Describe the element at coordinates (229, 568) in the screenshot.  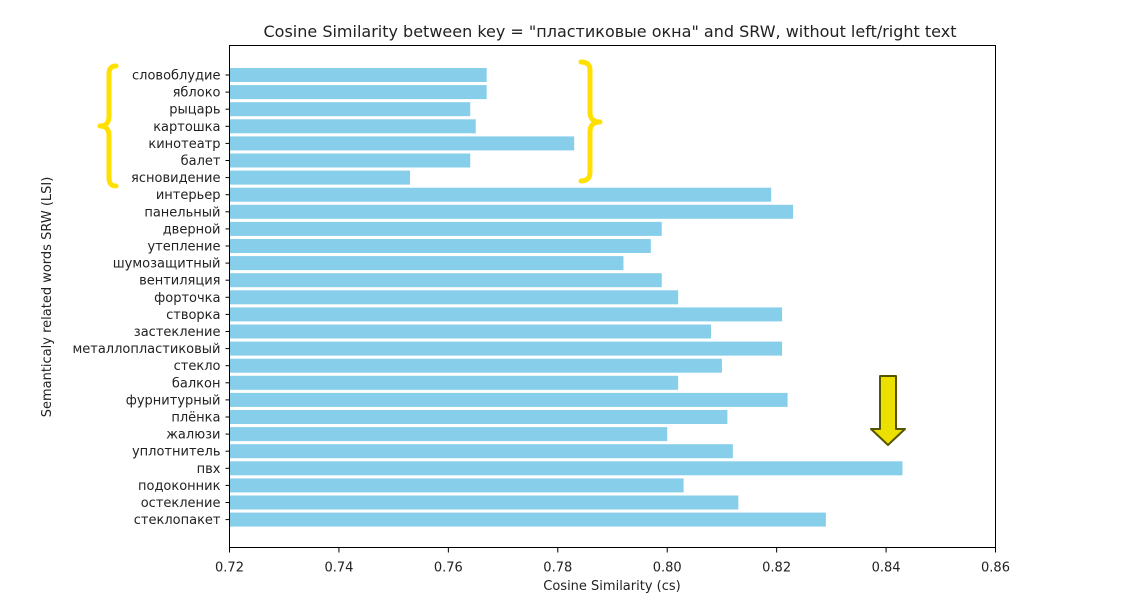
I see `x-tick-label: 0.72` at that location.